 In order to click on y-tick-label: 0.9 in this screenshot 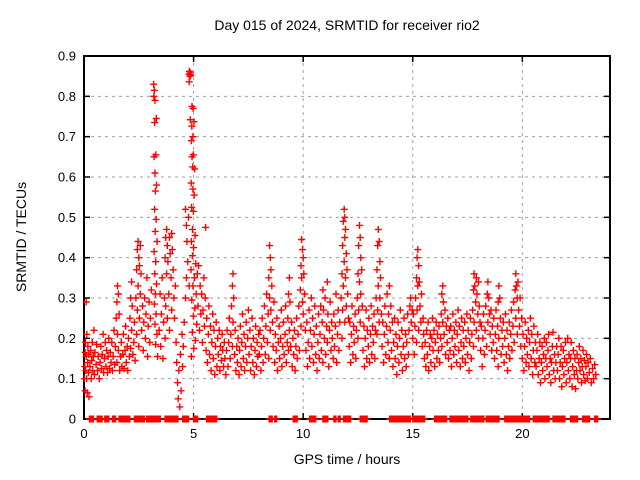, I will do `click(67, 56)`.